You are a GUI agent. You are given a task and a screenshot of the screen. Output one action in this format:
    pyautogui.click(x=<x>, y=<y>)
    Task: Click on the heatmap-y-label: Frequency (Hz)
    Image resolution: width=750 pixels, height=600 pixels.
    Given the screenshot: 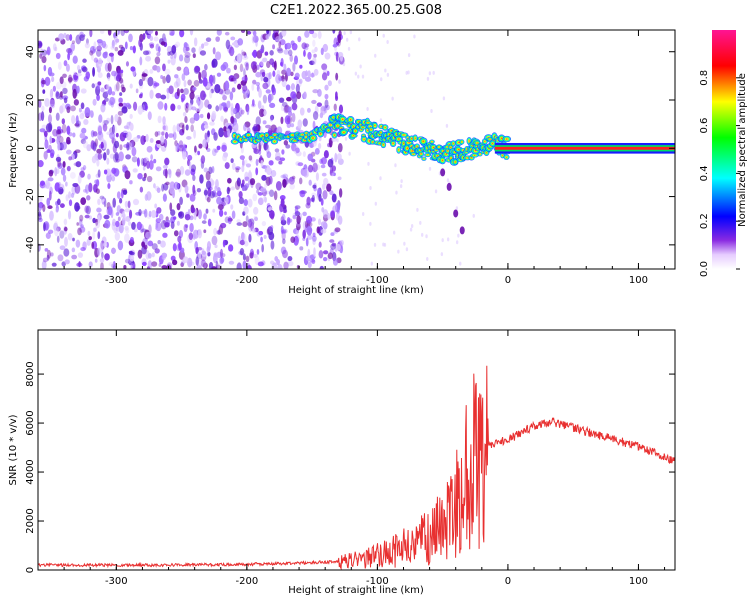 What is the action you would take?
    pyautogui.click(x=13, y=150)
    